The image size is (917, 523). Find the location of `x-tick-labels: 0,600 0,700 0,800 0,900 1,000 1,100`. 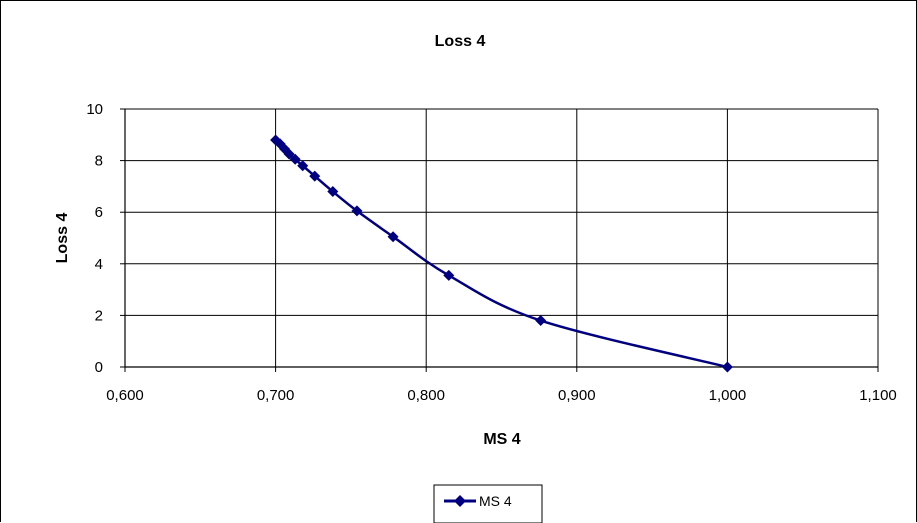

x-tick-labels: 0,600 0,700 0,800 0,900 1,000 1,100 is located at coordinates (501, 395).